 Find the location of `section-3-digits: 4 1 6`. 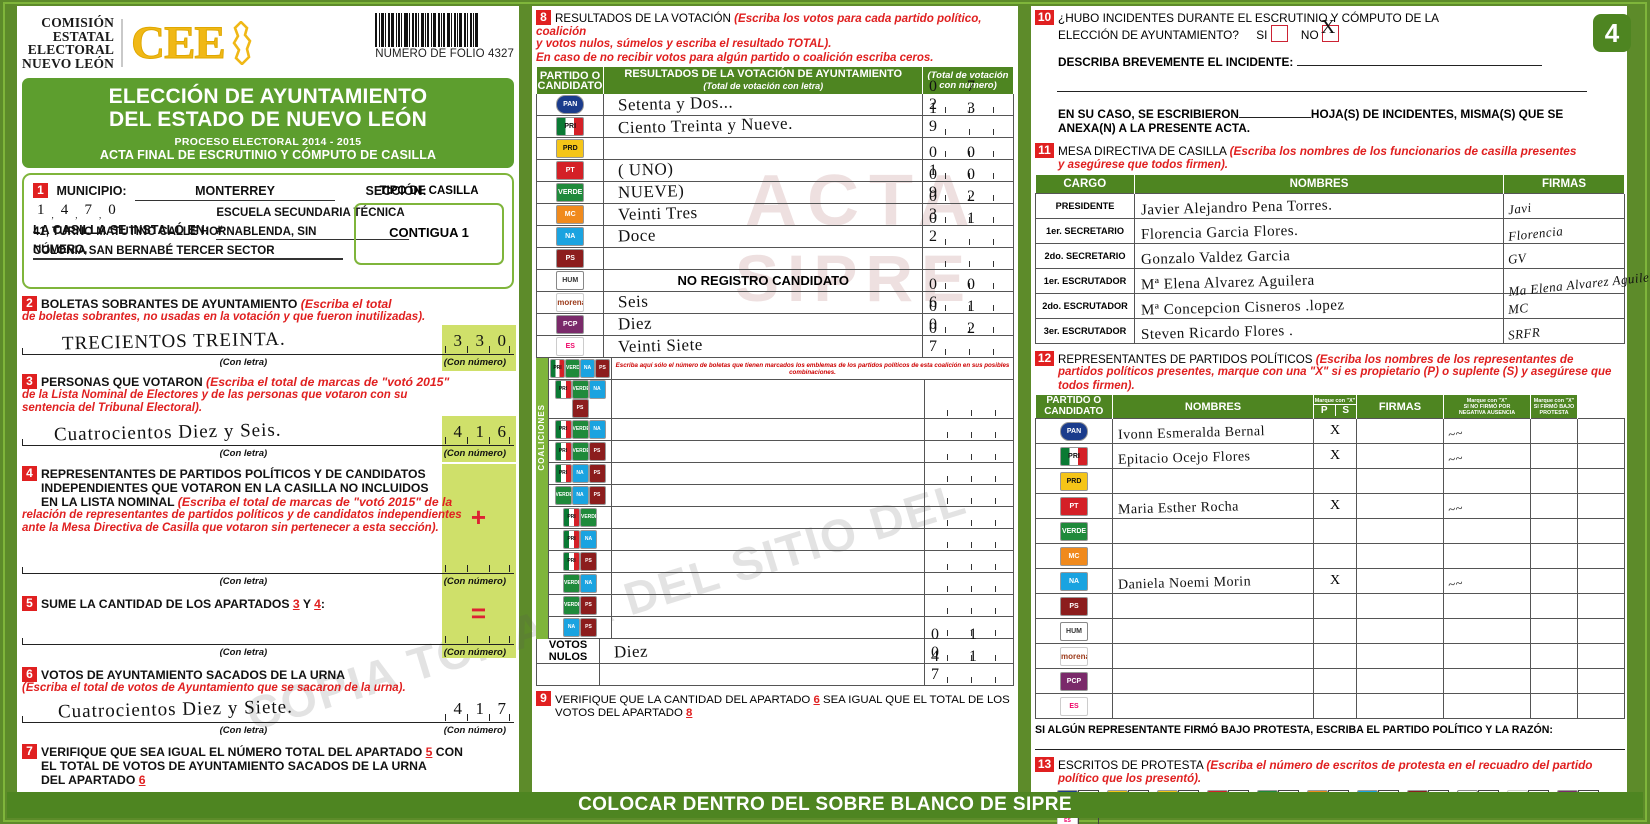

section-3-digits: 4 1 6 is located at coordinates (475, 433).